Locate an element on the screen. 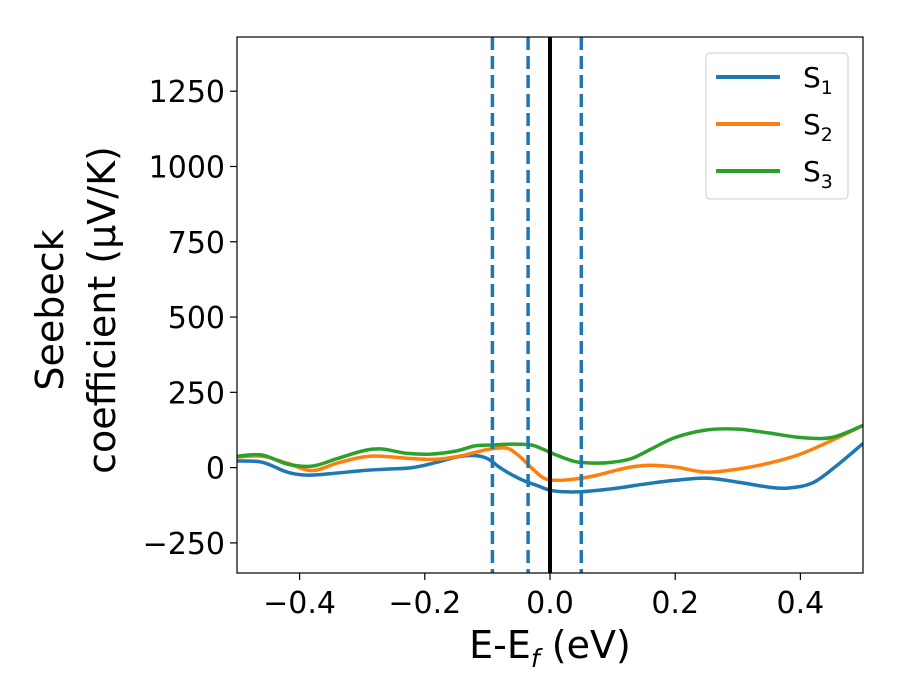 This screenshot has height=700, width=900. legend-label-s1: S1 is located at coordinates (818, 80).